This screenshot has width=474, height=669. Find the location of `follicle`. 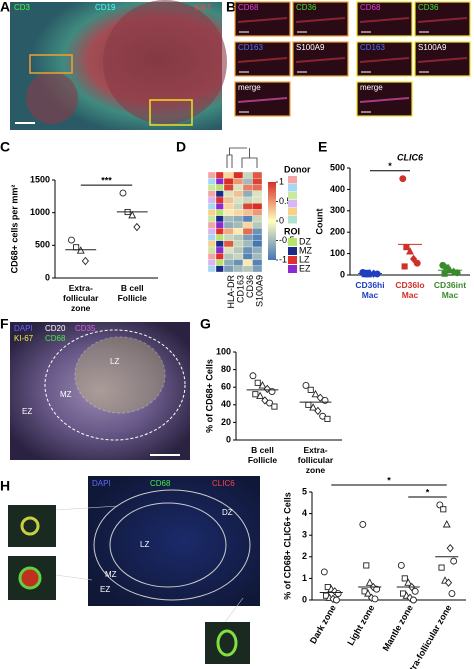

follicle is located at coordinates (165, 62).